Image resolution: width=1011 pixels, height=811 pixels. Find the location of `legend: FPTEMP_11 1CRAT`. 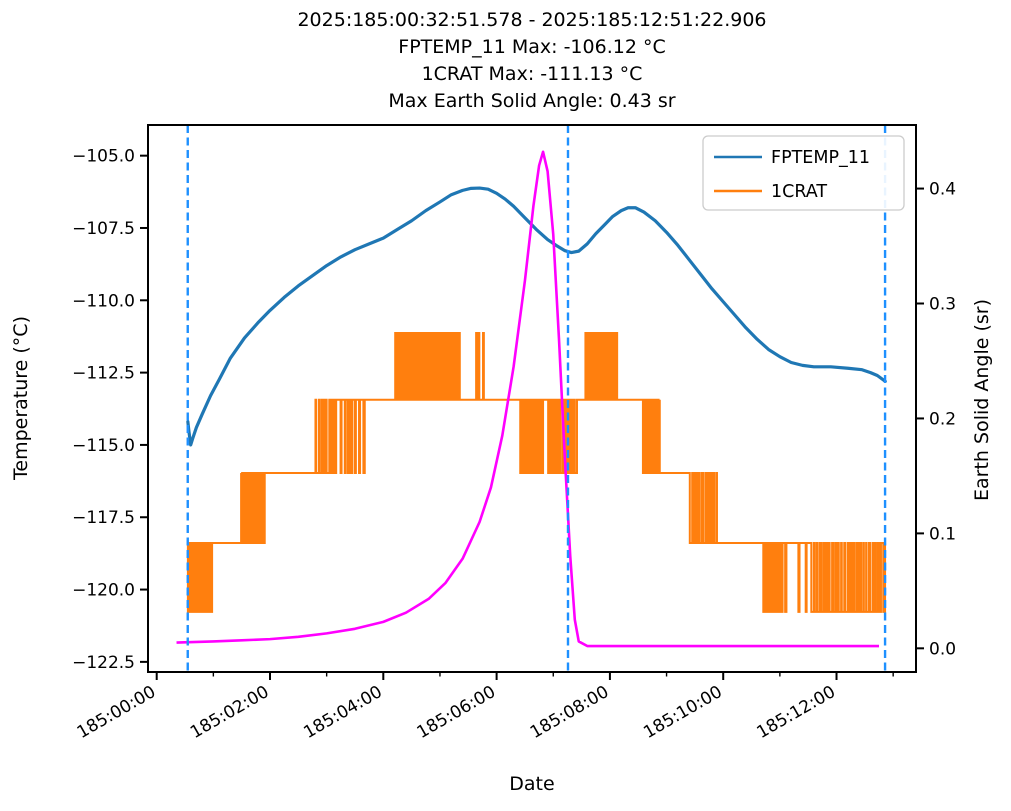

legend: FPTEMP_11 1CRAT is located at coordinates (803, 173).